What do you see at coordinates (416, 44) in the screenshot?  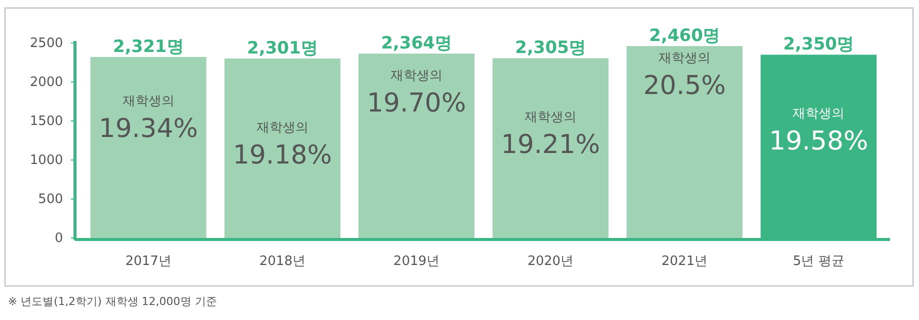 I see `data-label: 2,364명` at bounding box center [416, 44].